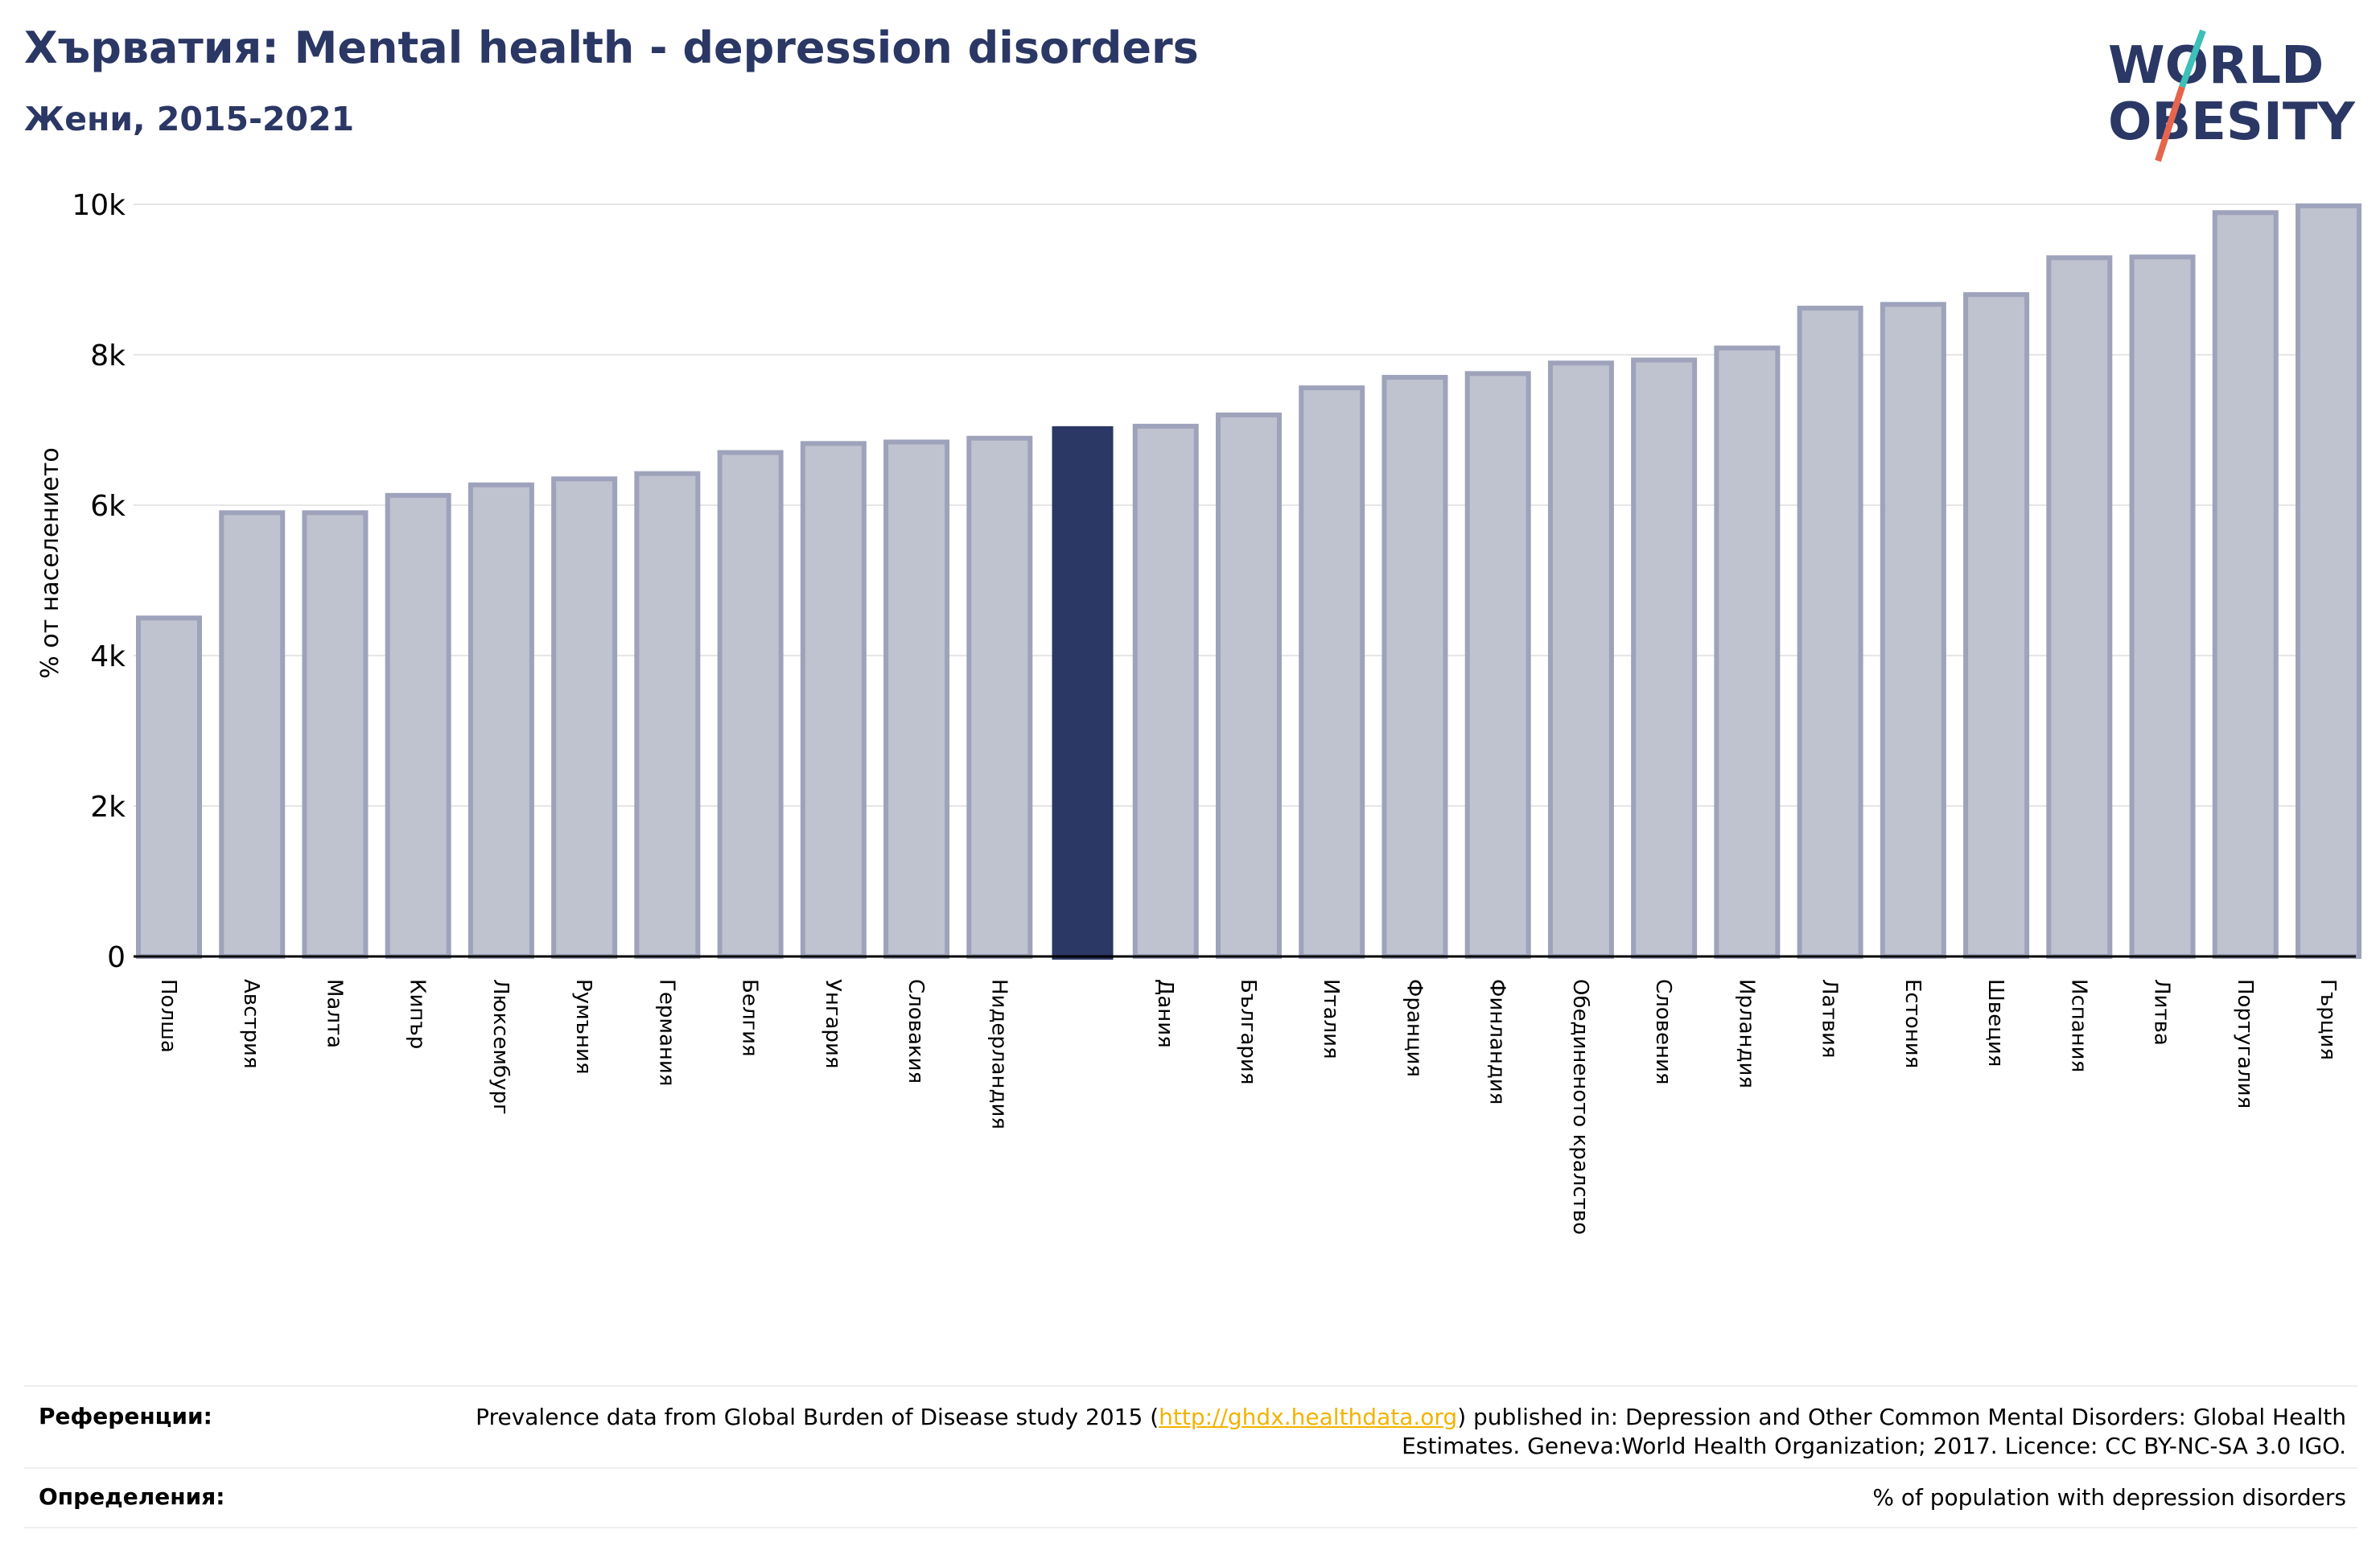  I want to click on x-tick-label: Румъния, so click(583, 1027).